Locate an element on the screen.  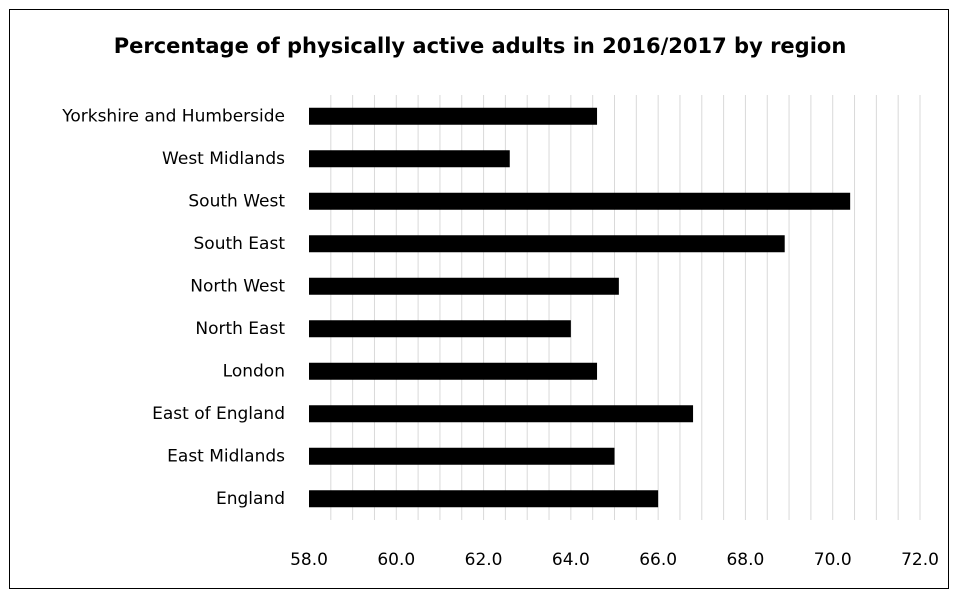
category-label: London is located at coordinates (254, 371).